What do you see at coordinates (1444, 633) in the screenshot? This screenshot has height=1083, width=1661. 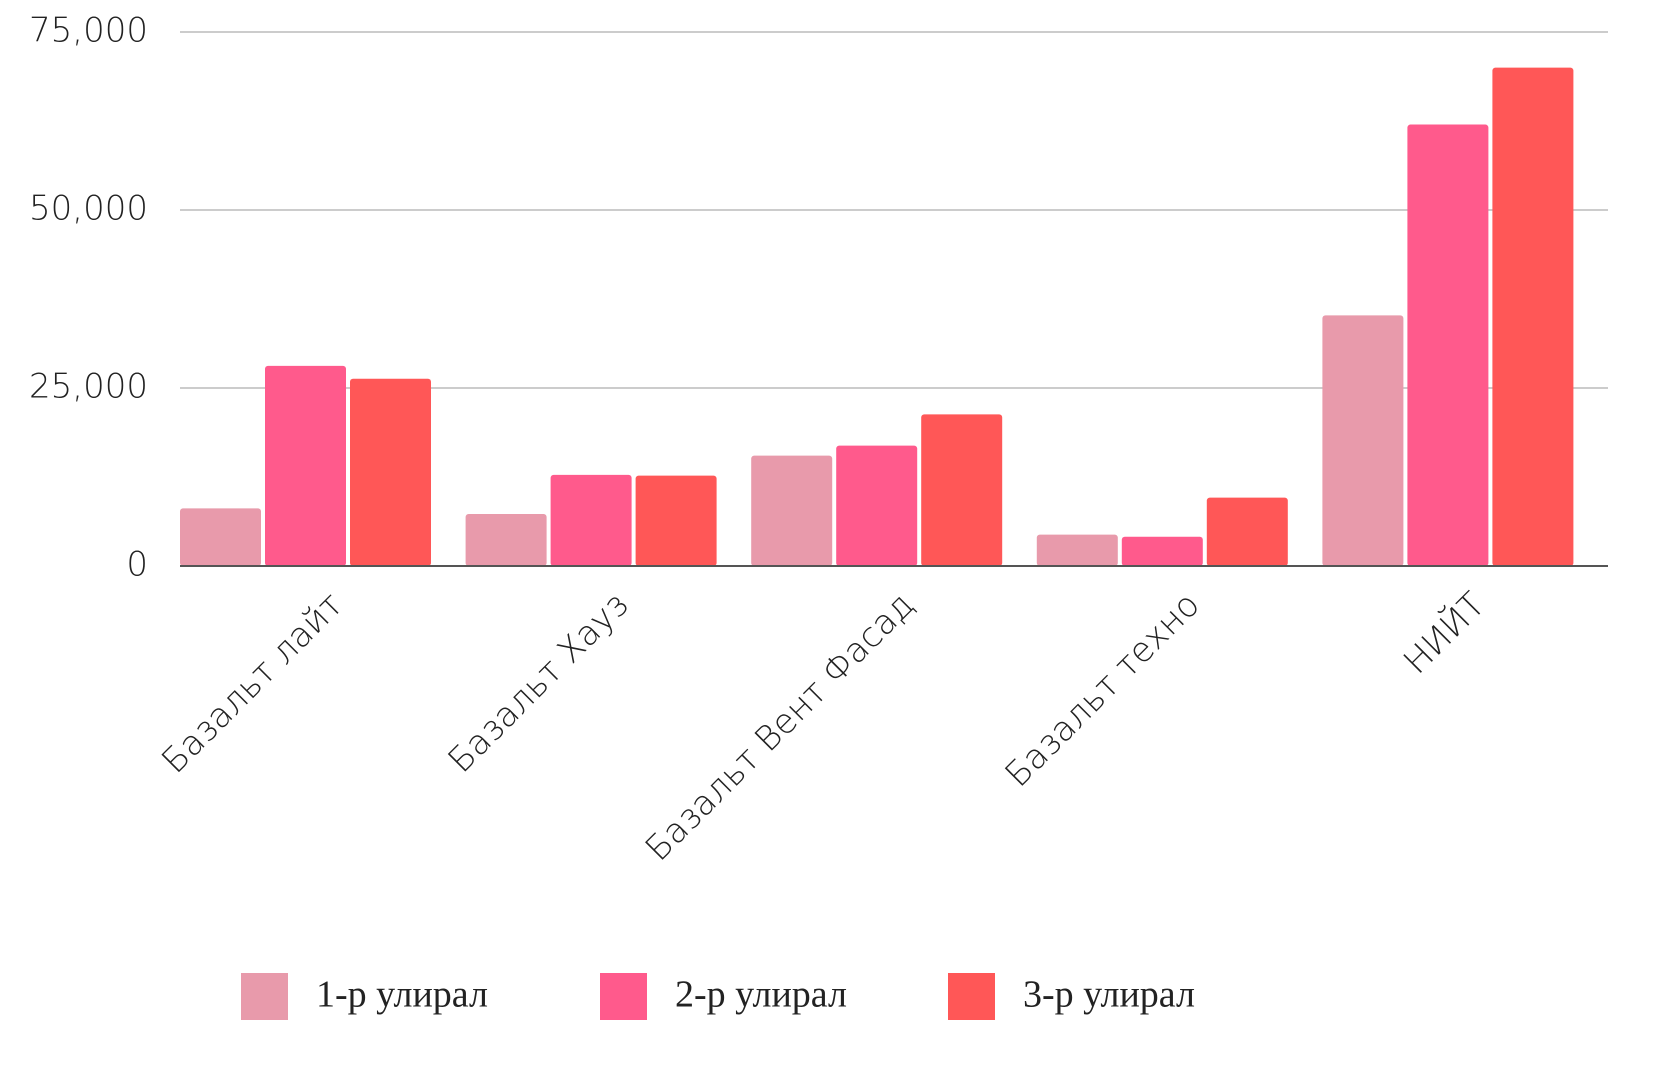 I see `x-tick-label: НИЙТ` at bounding box center [1444, 633].